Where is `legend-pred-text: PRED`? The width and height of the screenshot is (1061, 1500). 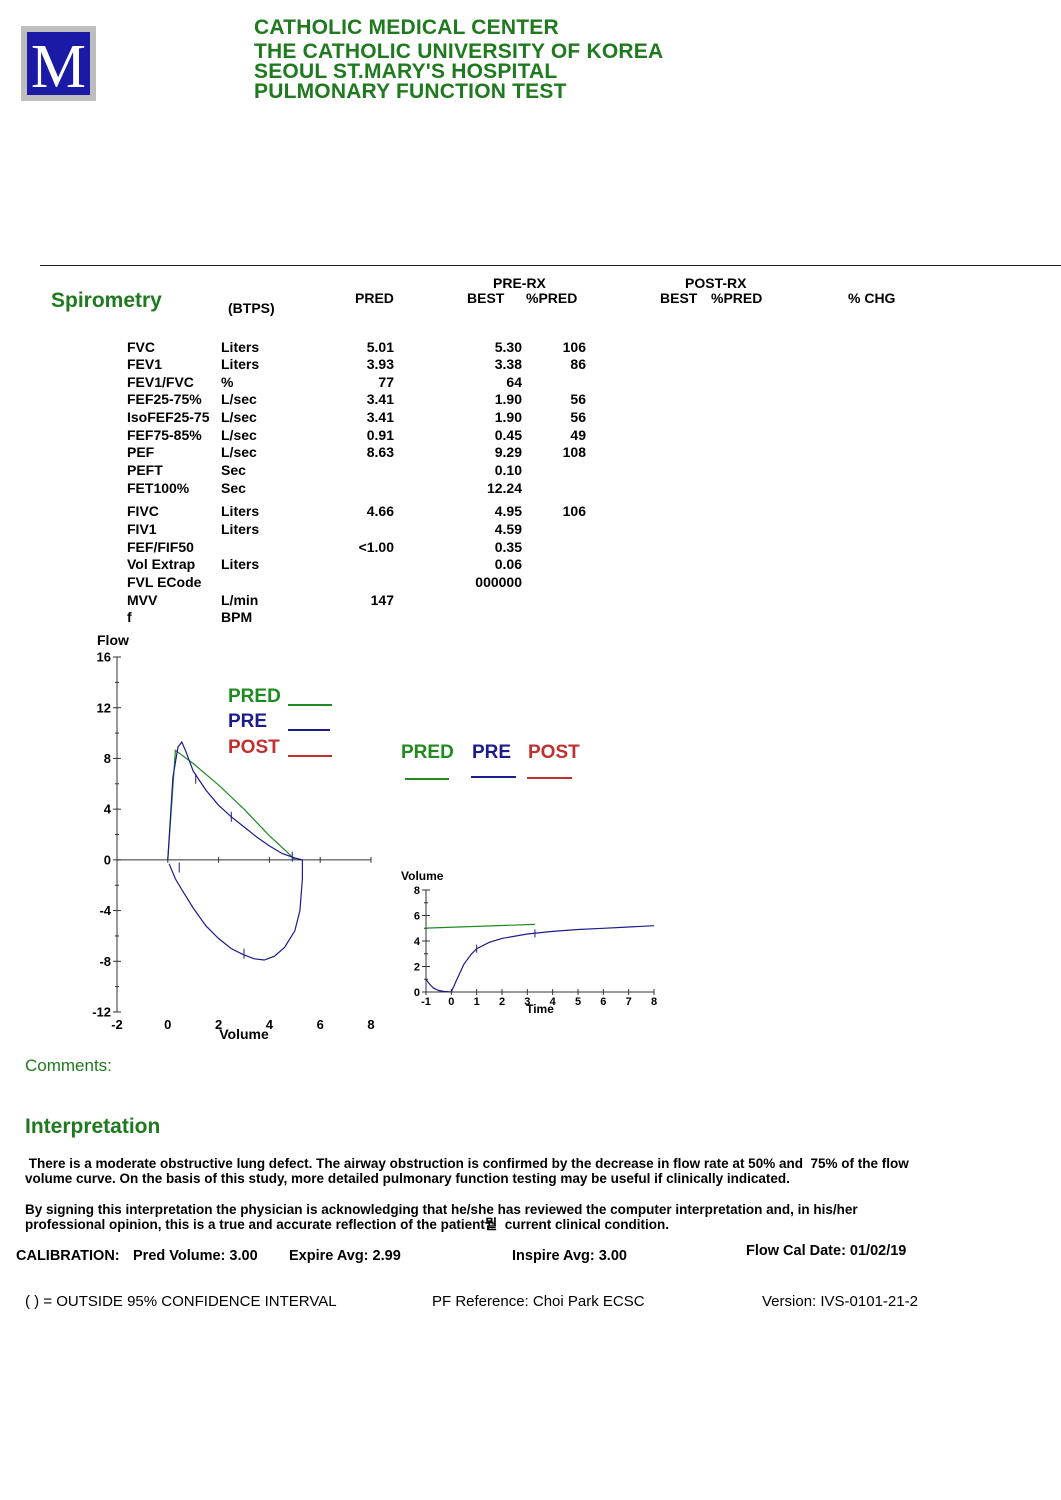 legend-pred-text: PRED is located at coordinates (254, 696).